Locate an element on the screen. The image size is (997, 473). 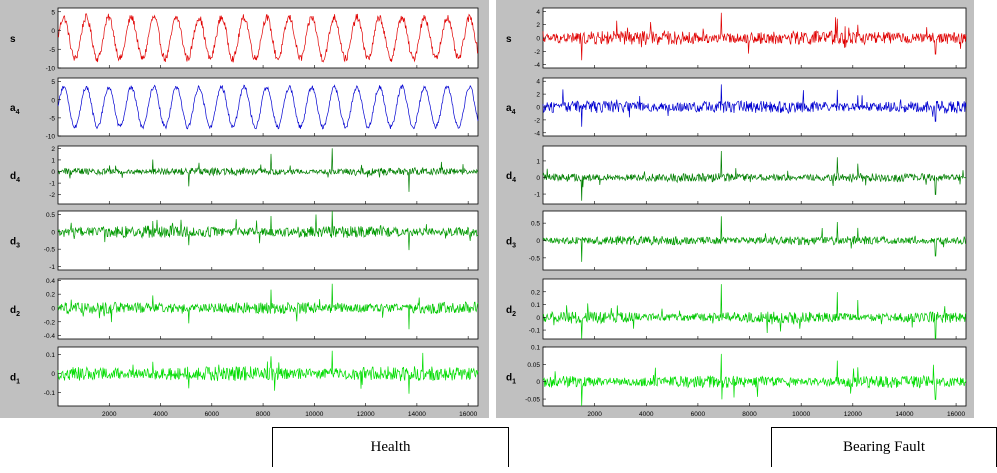
subplot-d4: 1 0 -1 d4 is located at coordinates (736, 175).